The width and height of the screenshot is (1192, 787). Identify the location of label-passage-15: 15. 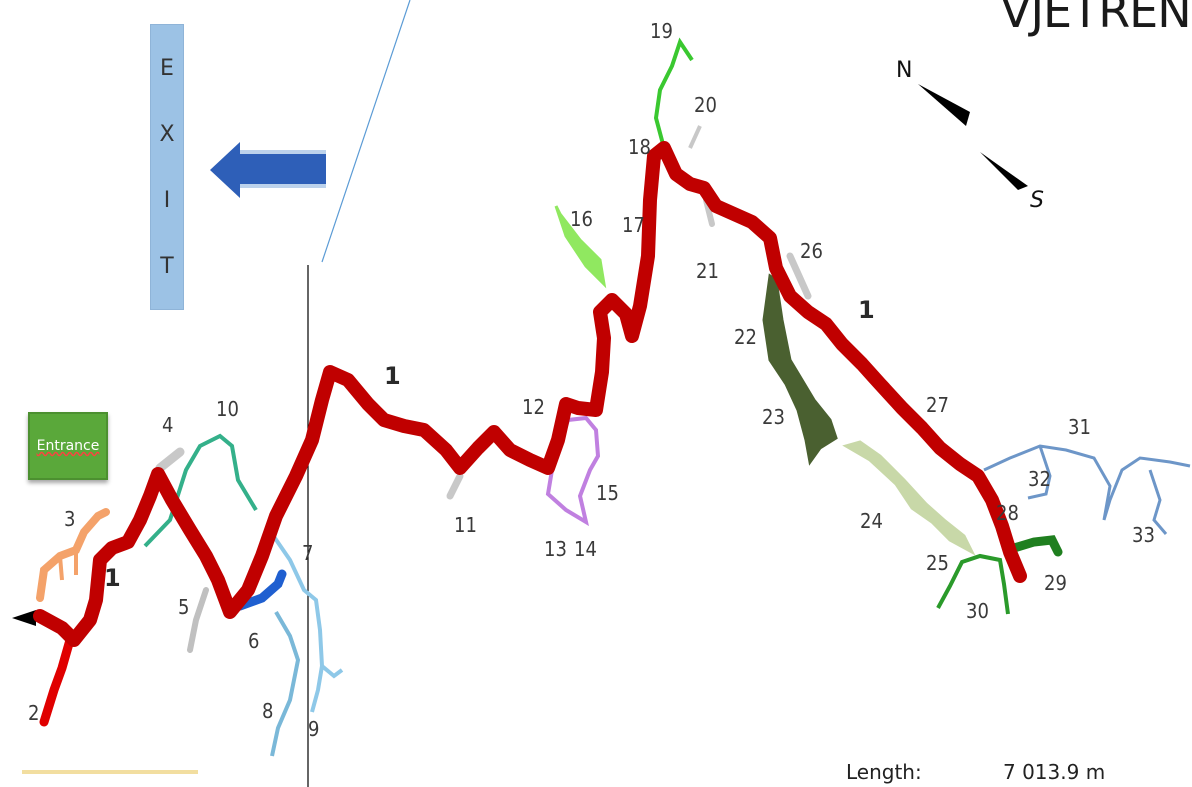
(607, 493).